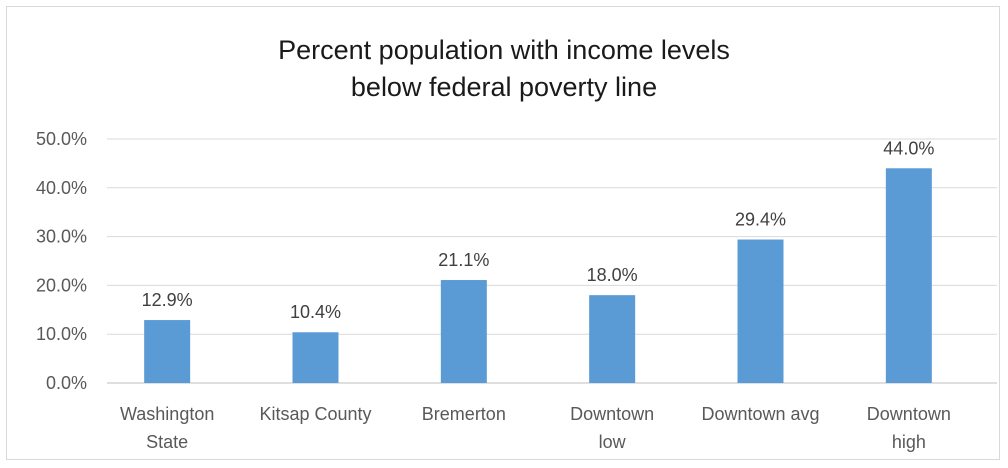 The image size is (1008, 468). What do you see at coordinates (61, 188) in the screenshot?
I see `y-tick-label: 40.0%` at bounding box center [61, 188].